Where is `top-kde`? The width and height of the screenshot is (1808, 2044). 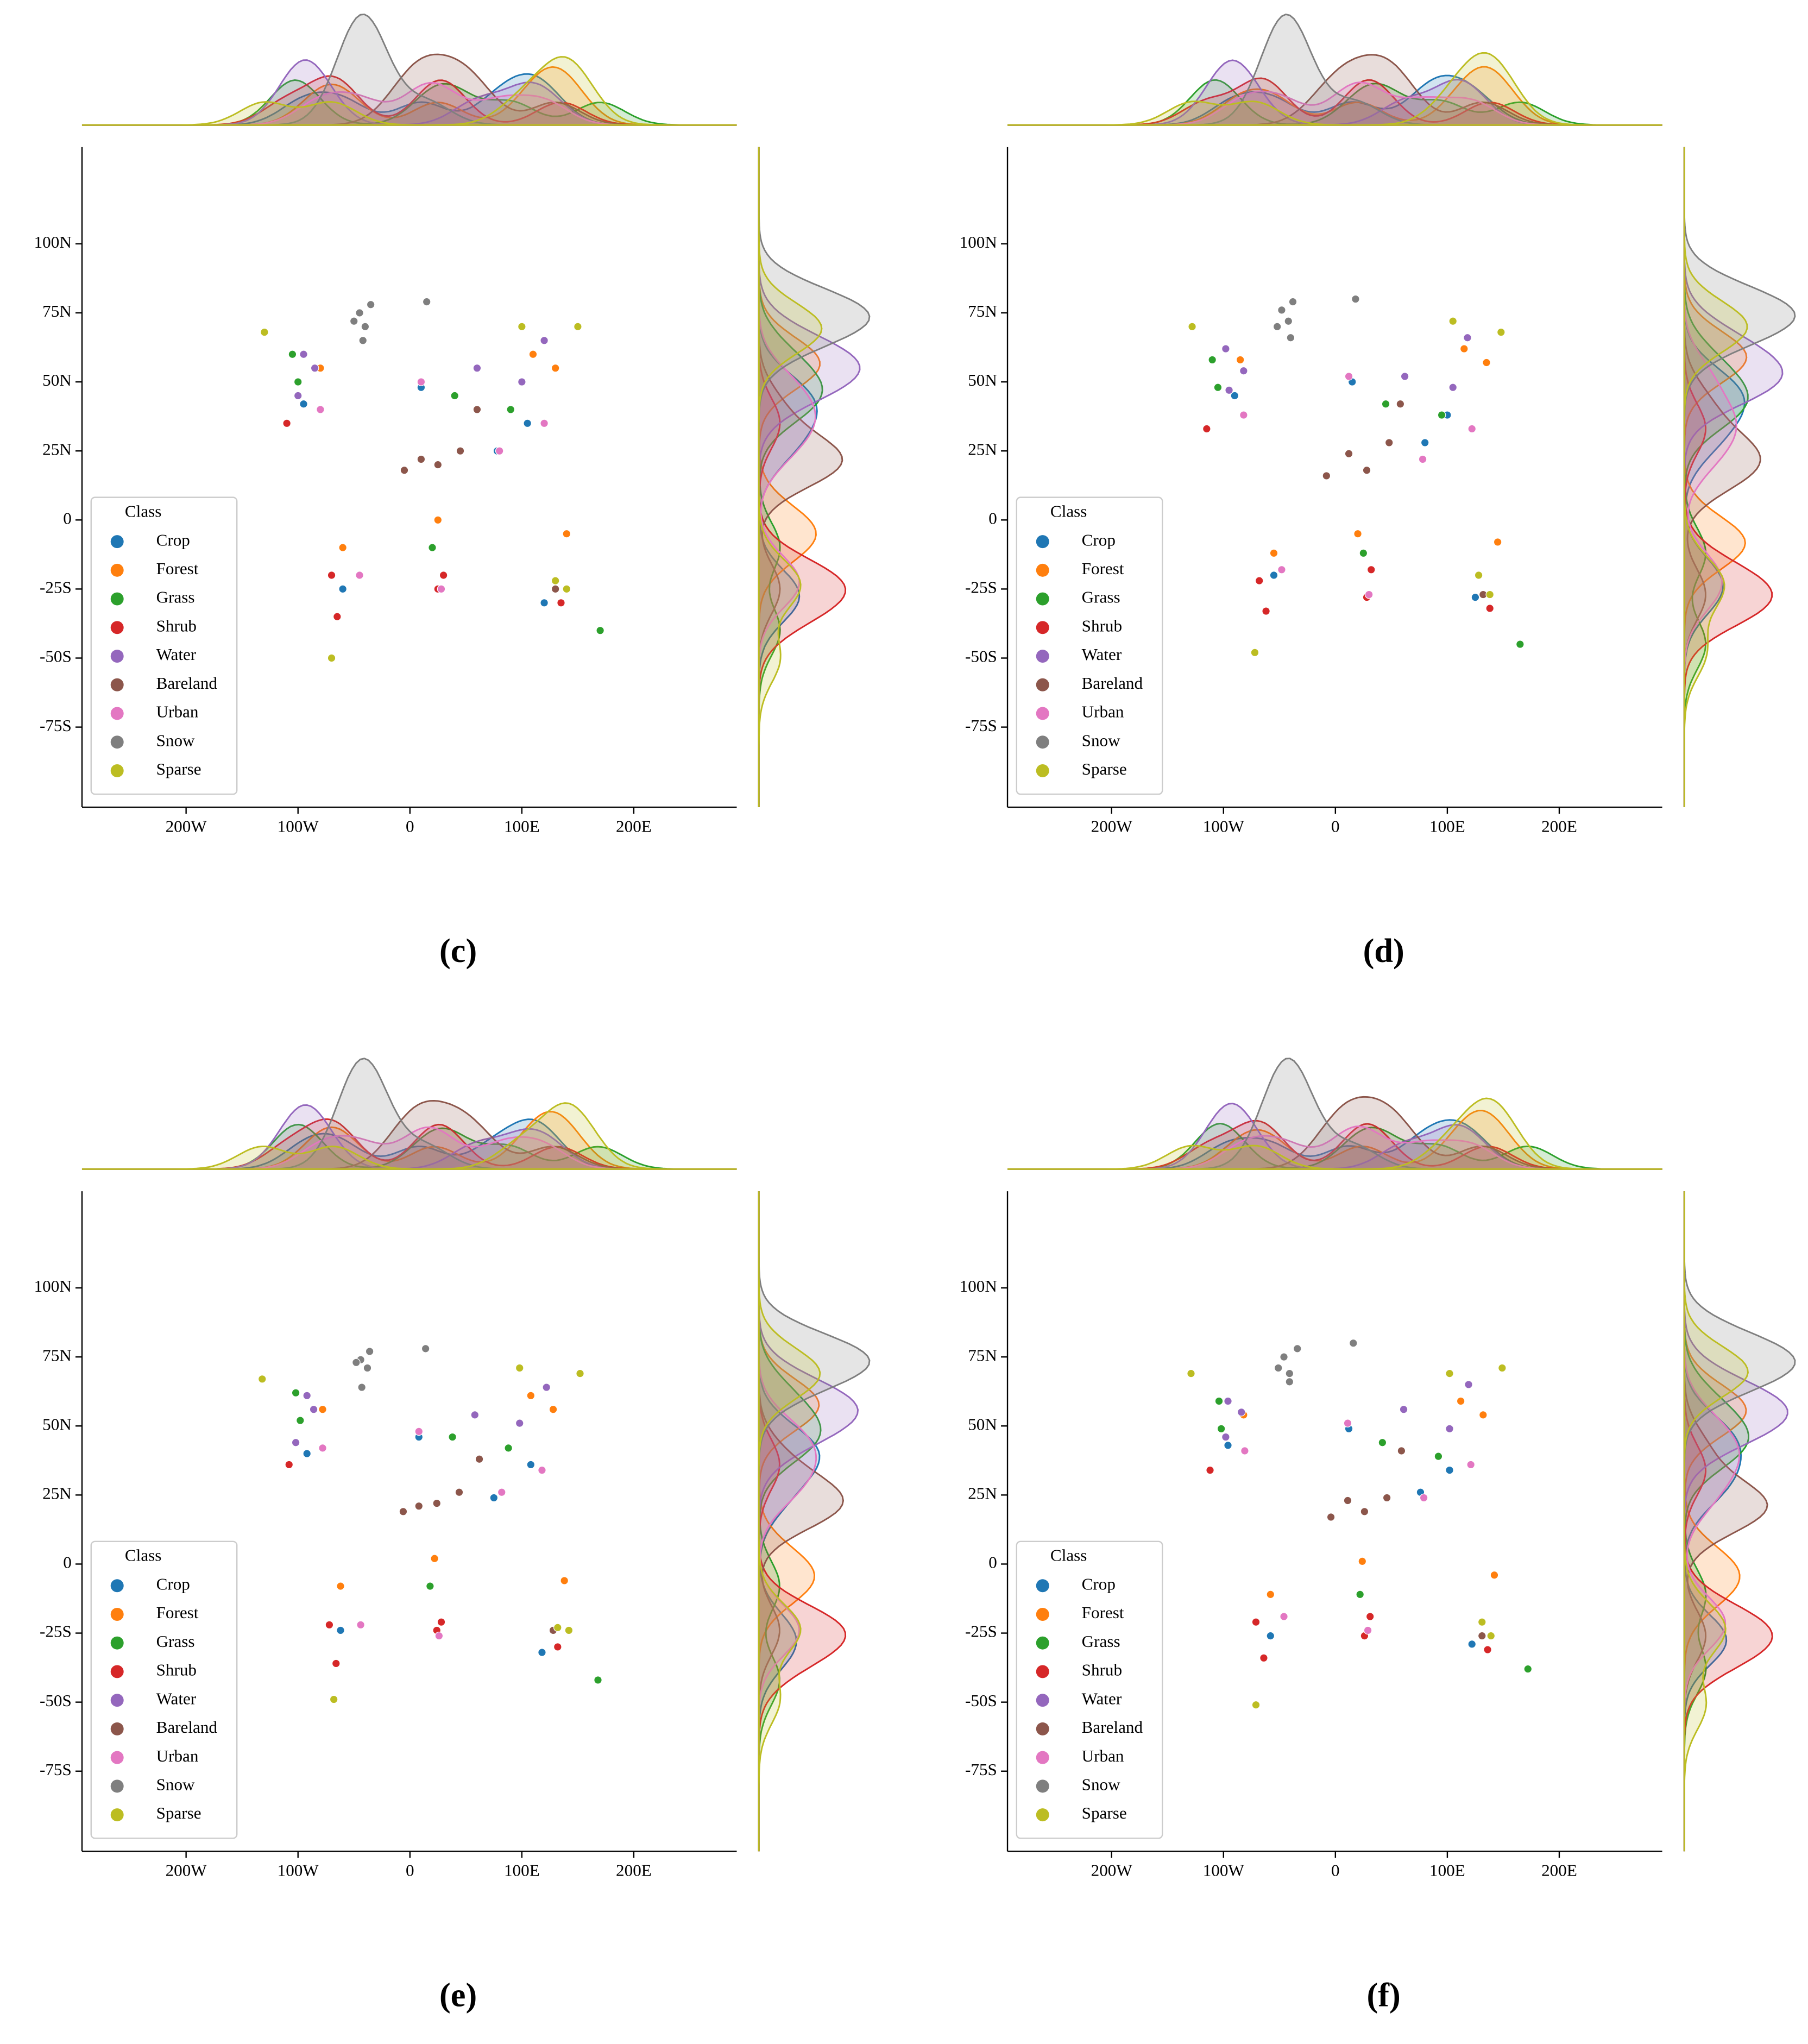
top-kde is located at coordinates (409, 91).